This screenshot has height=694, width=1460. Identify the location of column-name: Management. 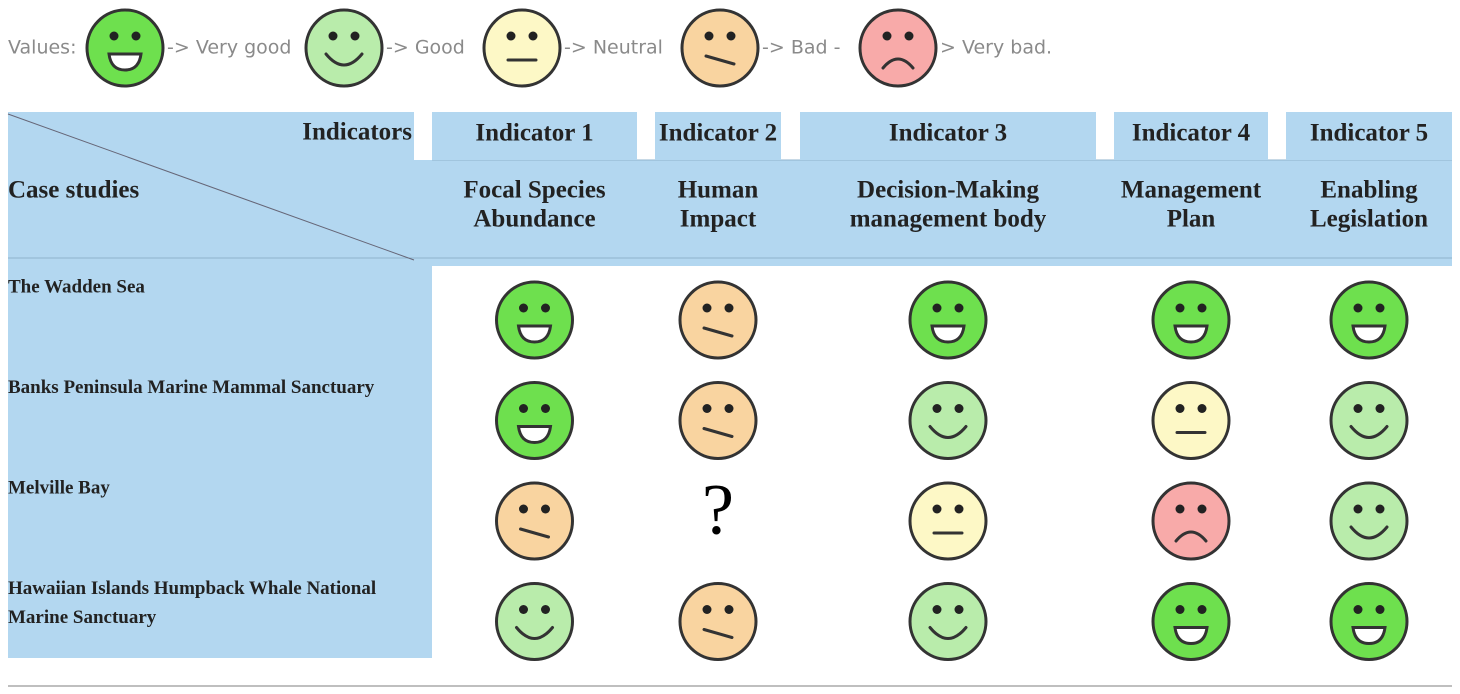
(1191, 190).